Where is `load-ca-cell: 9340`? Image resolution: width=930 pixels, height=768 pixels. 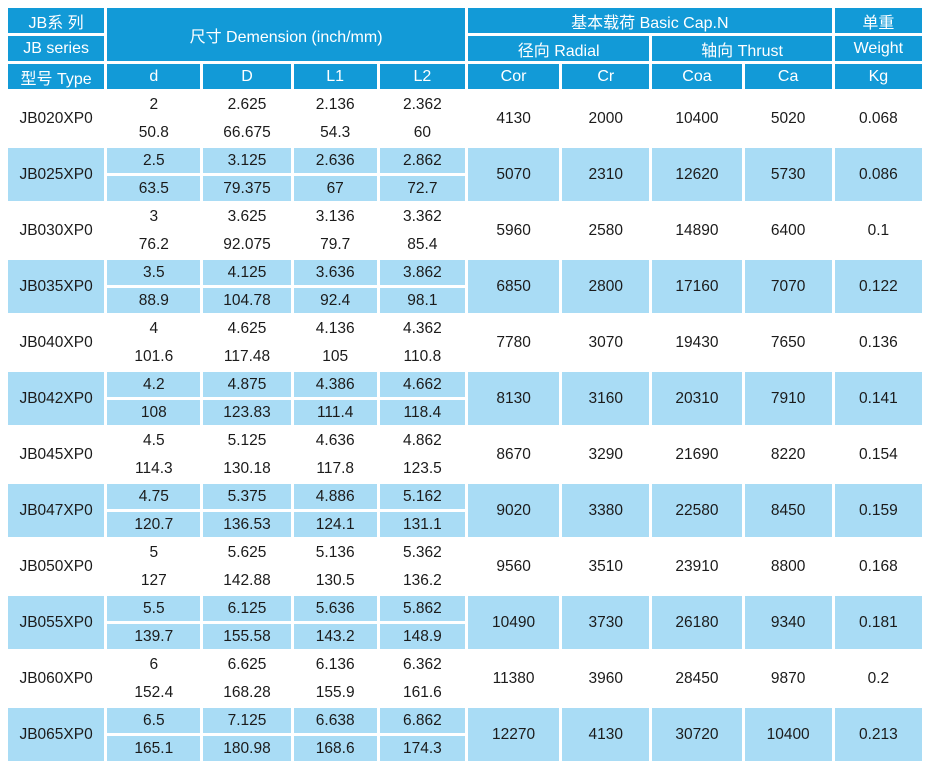 load-ca-cell: 9340 is located at coordinates (788, 622).